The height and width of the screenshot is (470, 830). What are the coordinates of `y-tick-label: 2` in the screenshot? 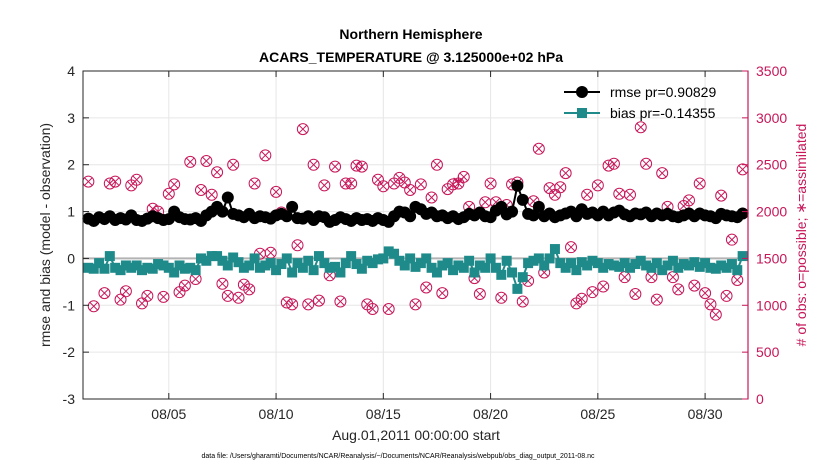 It's located at (71, 165).